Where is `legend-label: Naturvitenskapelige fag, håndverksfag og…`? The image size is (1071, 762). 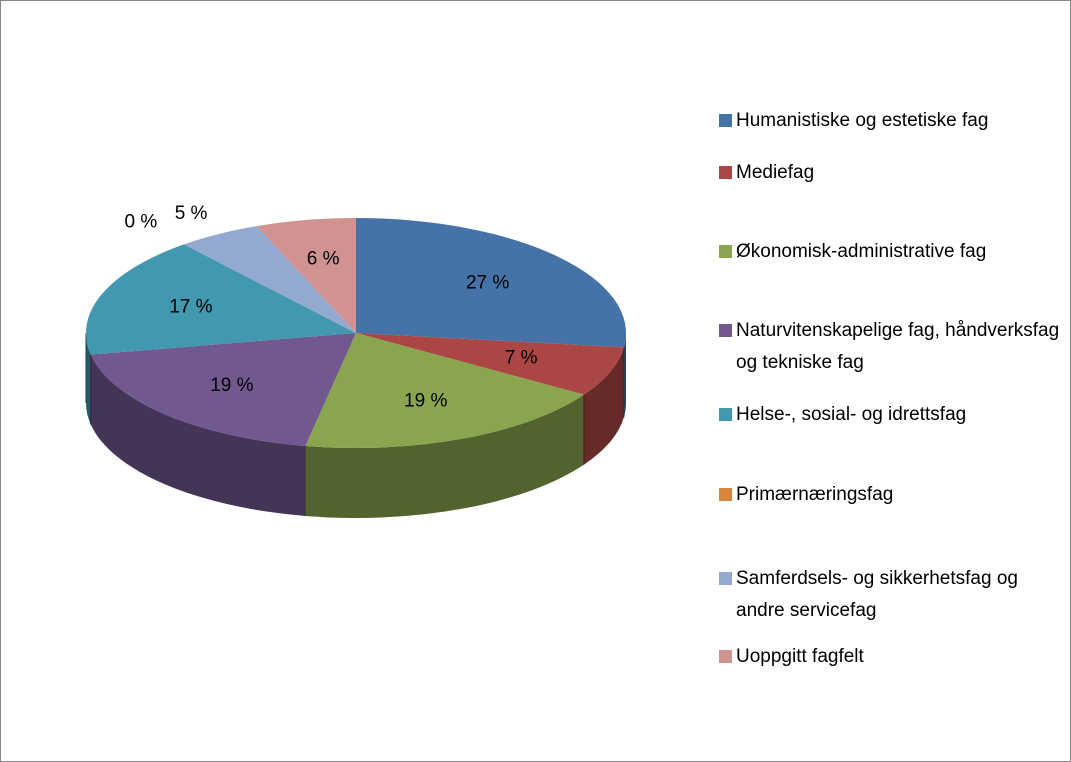
legend-label: Naturvitenskapelige fag, håndverksfag og… is located at coordinates (898, 346).